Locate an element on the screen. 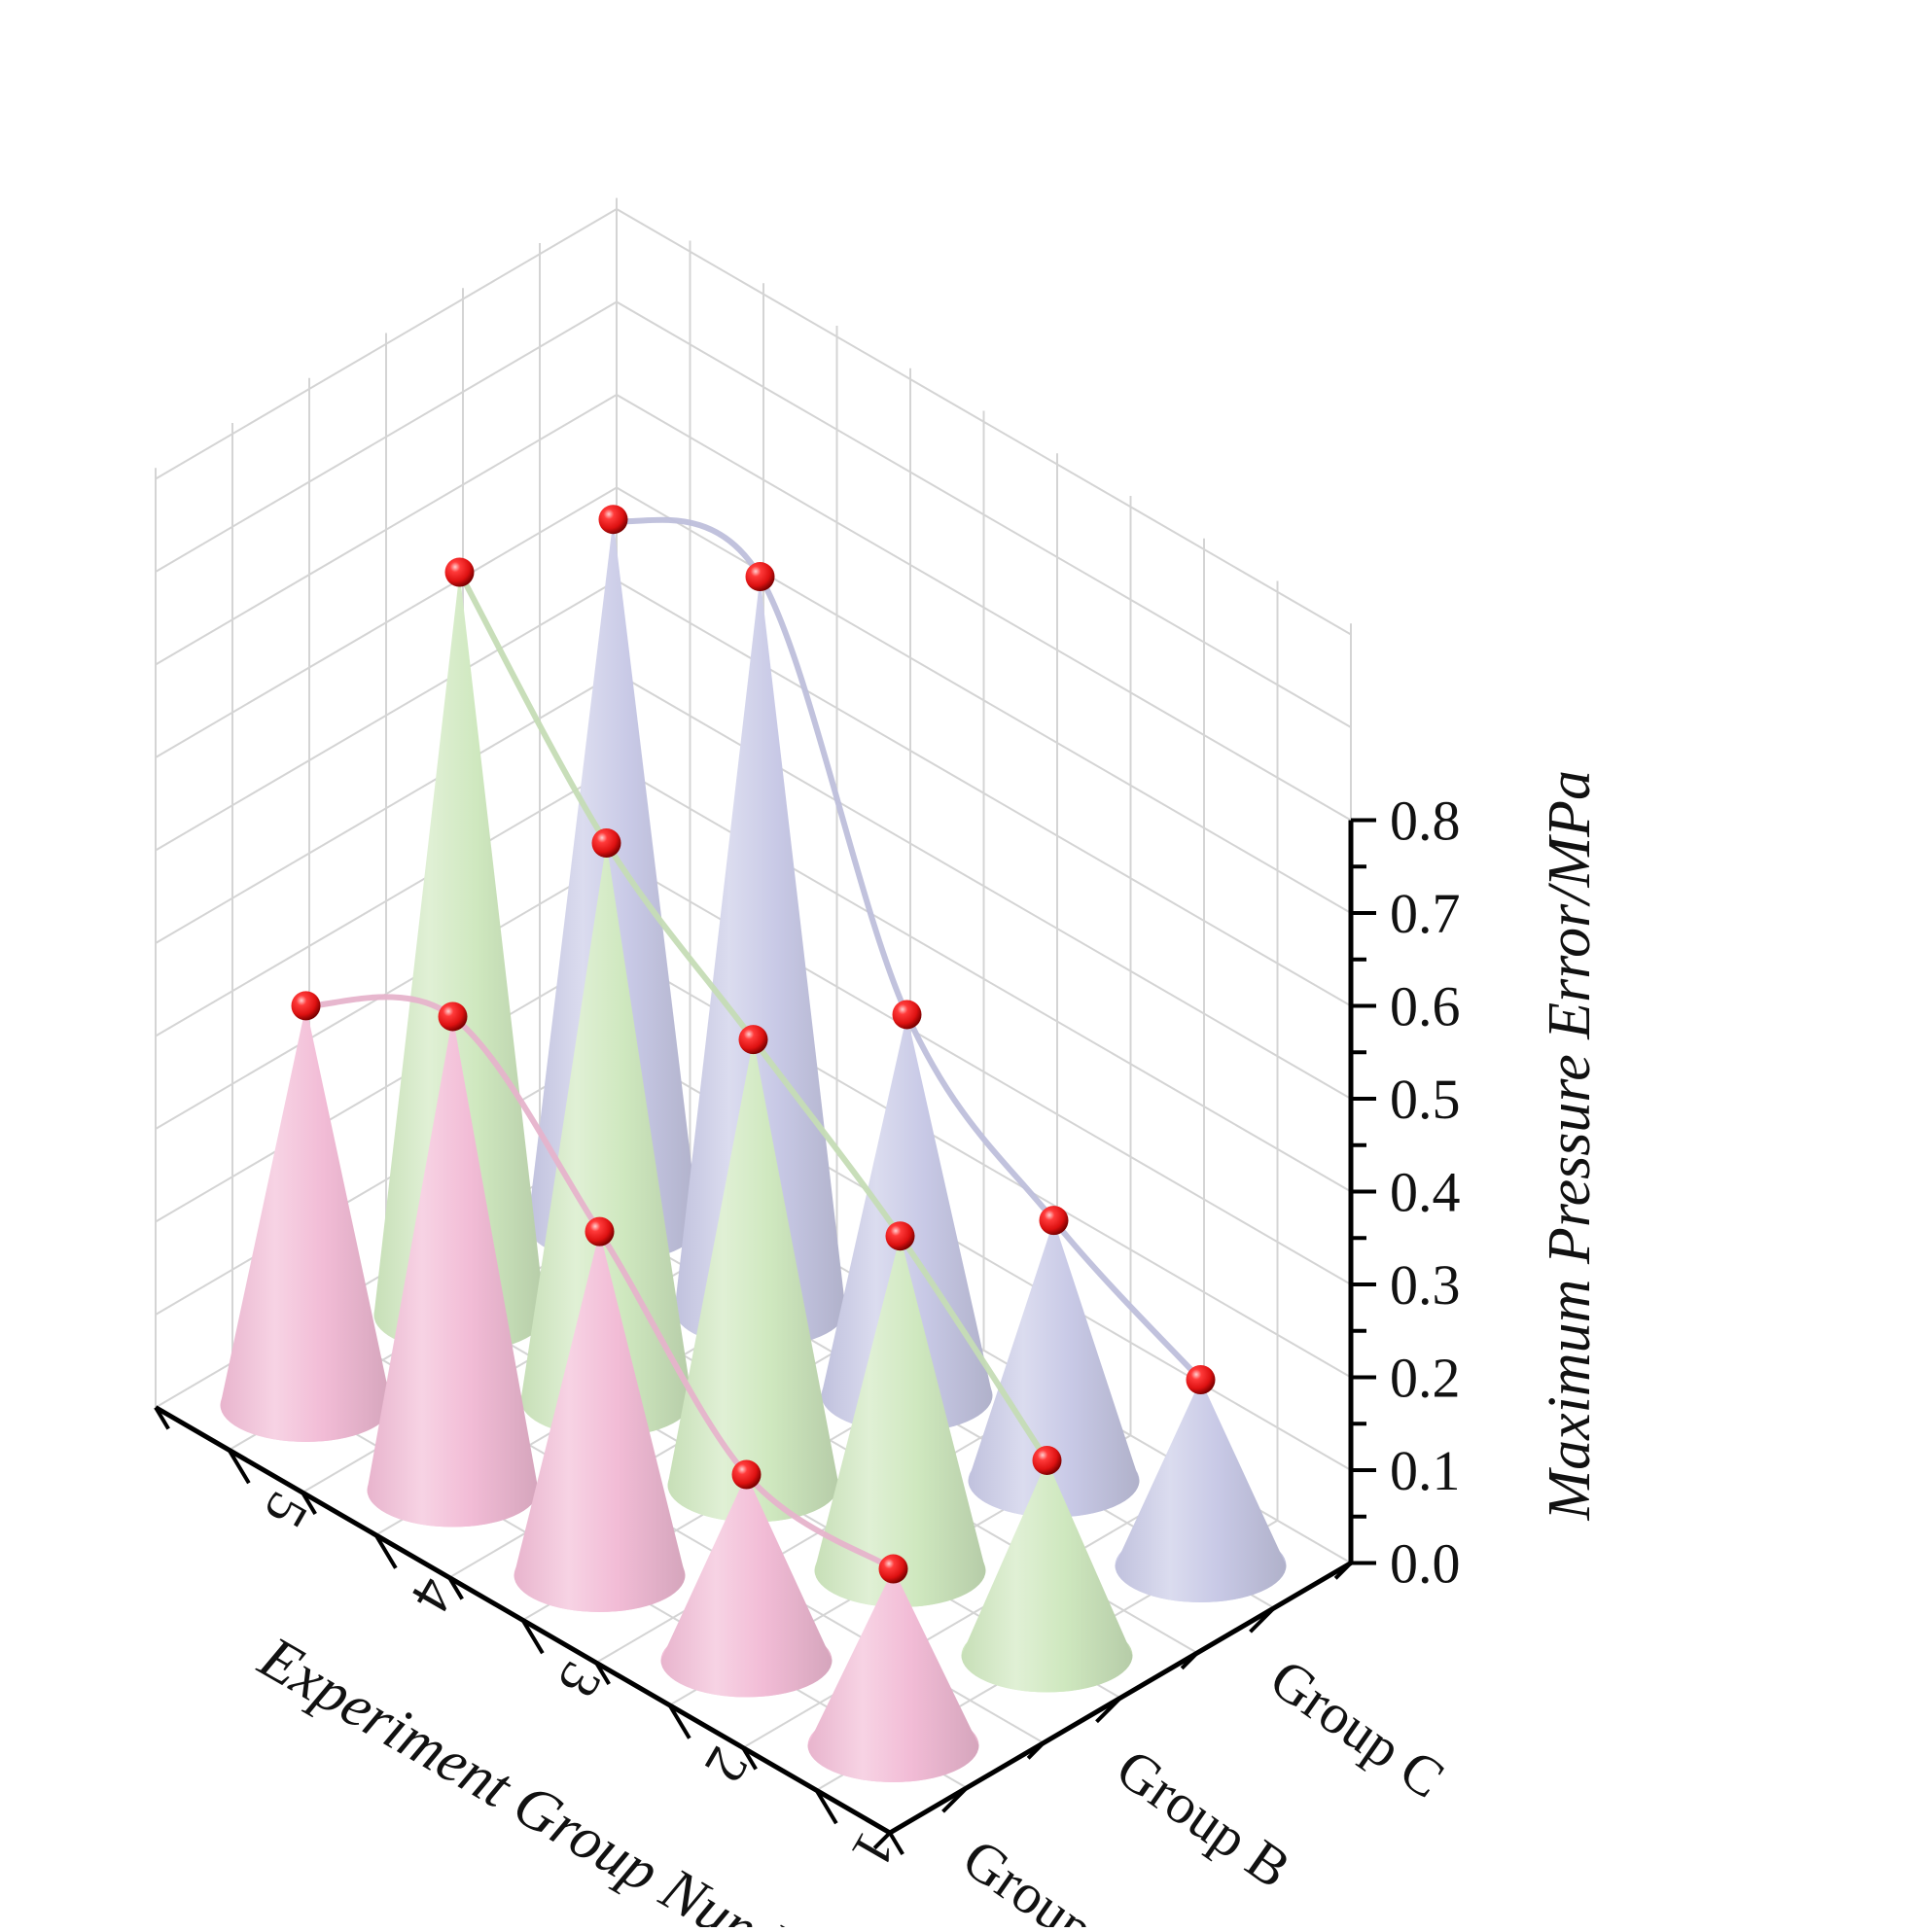  z-tick-label: 0.5 is located at coordinates (1425, 1099).